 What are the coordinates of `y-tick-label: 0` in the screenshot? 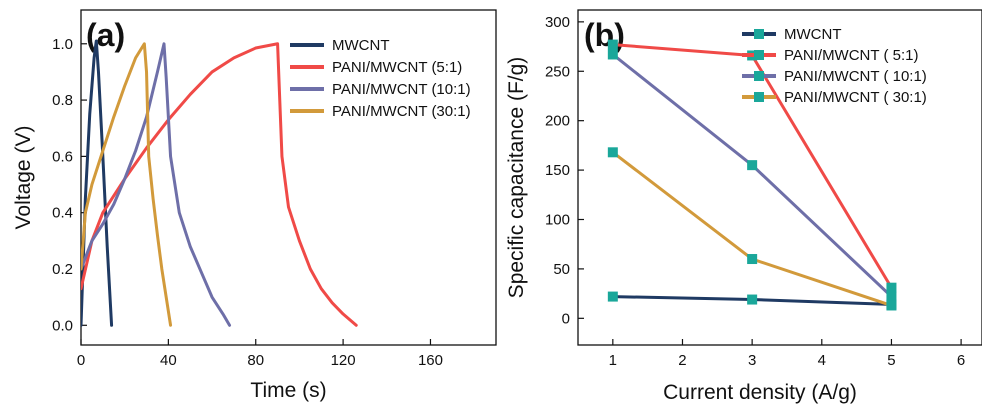 It's located at (566, 318).